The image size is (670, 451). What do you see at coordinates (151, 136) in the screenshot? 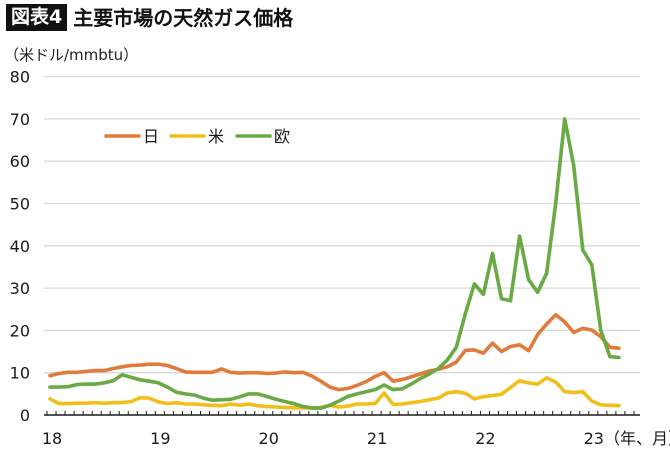
I see `legend-label: 日` at bounding box center [151, 136].